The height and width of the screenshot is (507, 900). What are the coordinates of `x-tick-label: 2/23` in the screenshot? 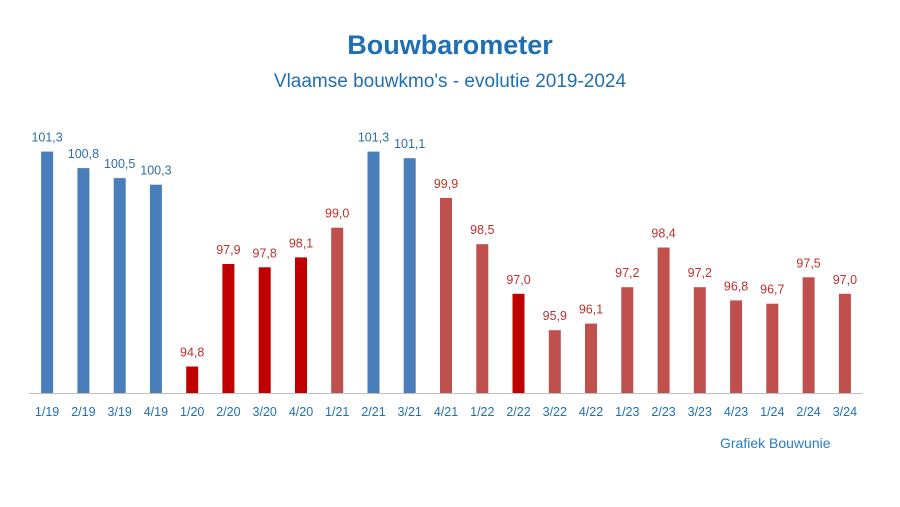 It's located at (663, 412).